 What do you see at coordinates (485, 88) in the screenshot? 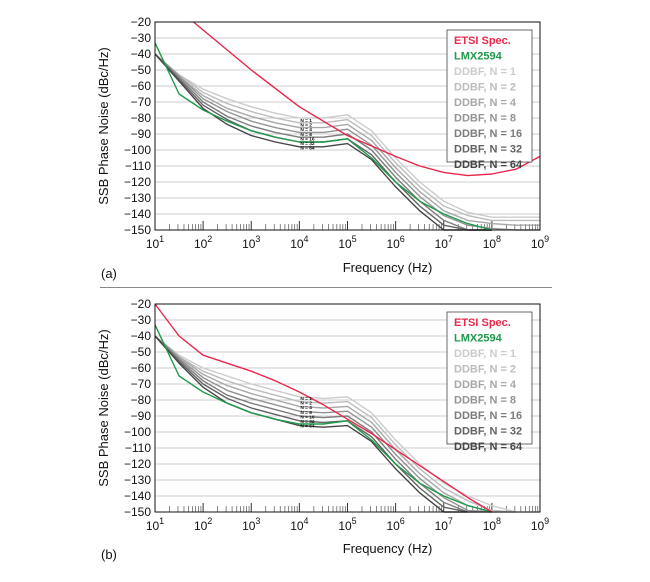
I see `legend-entry: DDBF, N = 2` at bounding box center [485, 88].